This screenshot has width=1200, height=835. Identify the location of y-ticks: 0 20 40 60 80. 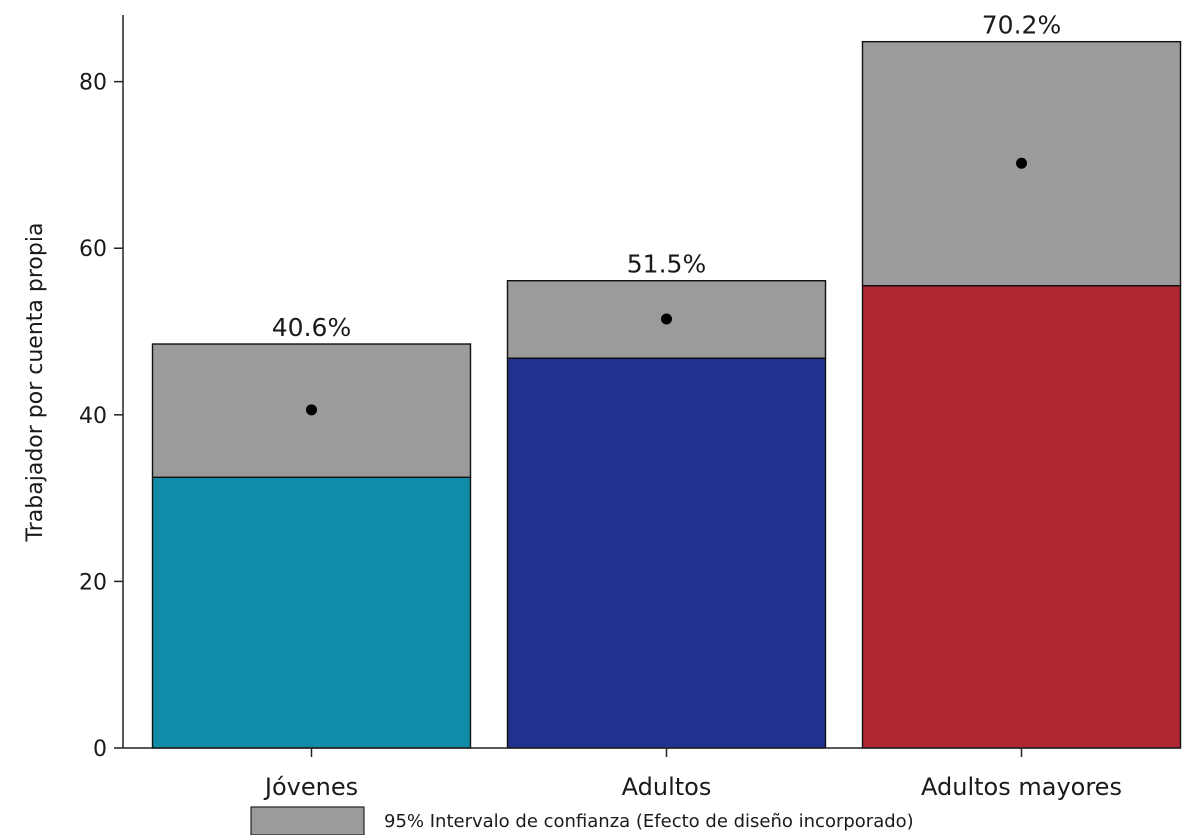
(101, 416).